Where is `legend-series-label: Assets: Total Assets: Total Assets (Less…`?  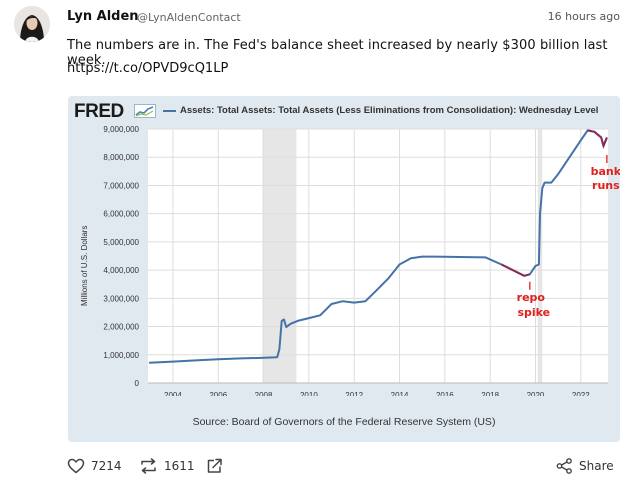
legend-series-label: Assets: Total Assets: Total Assets (Less… is located at coordinates (389, 110).